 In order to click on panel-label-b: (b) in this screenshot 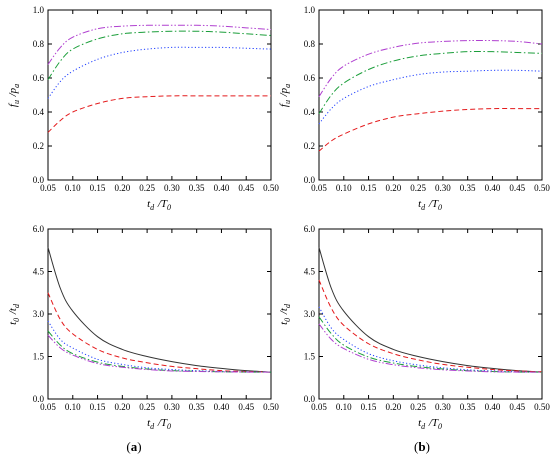, I will do `click(422, 446)`.